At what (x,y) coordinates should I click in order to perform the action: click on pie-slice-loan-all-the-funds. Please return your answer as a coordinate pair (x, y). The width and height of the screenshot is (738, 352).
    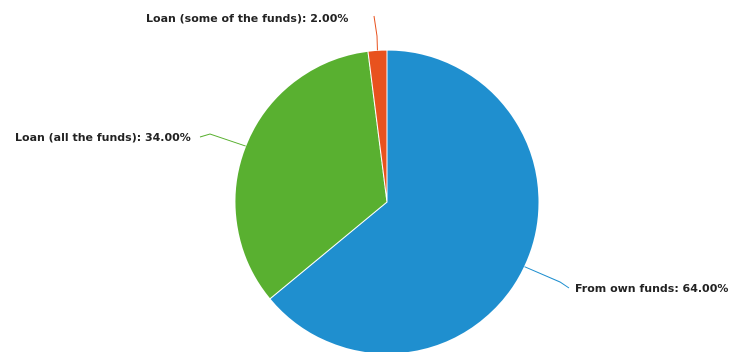
    Looking at the image, I should click on (311, 175).